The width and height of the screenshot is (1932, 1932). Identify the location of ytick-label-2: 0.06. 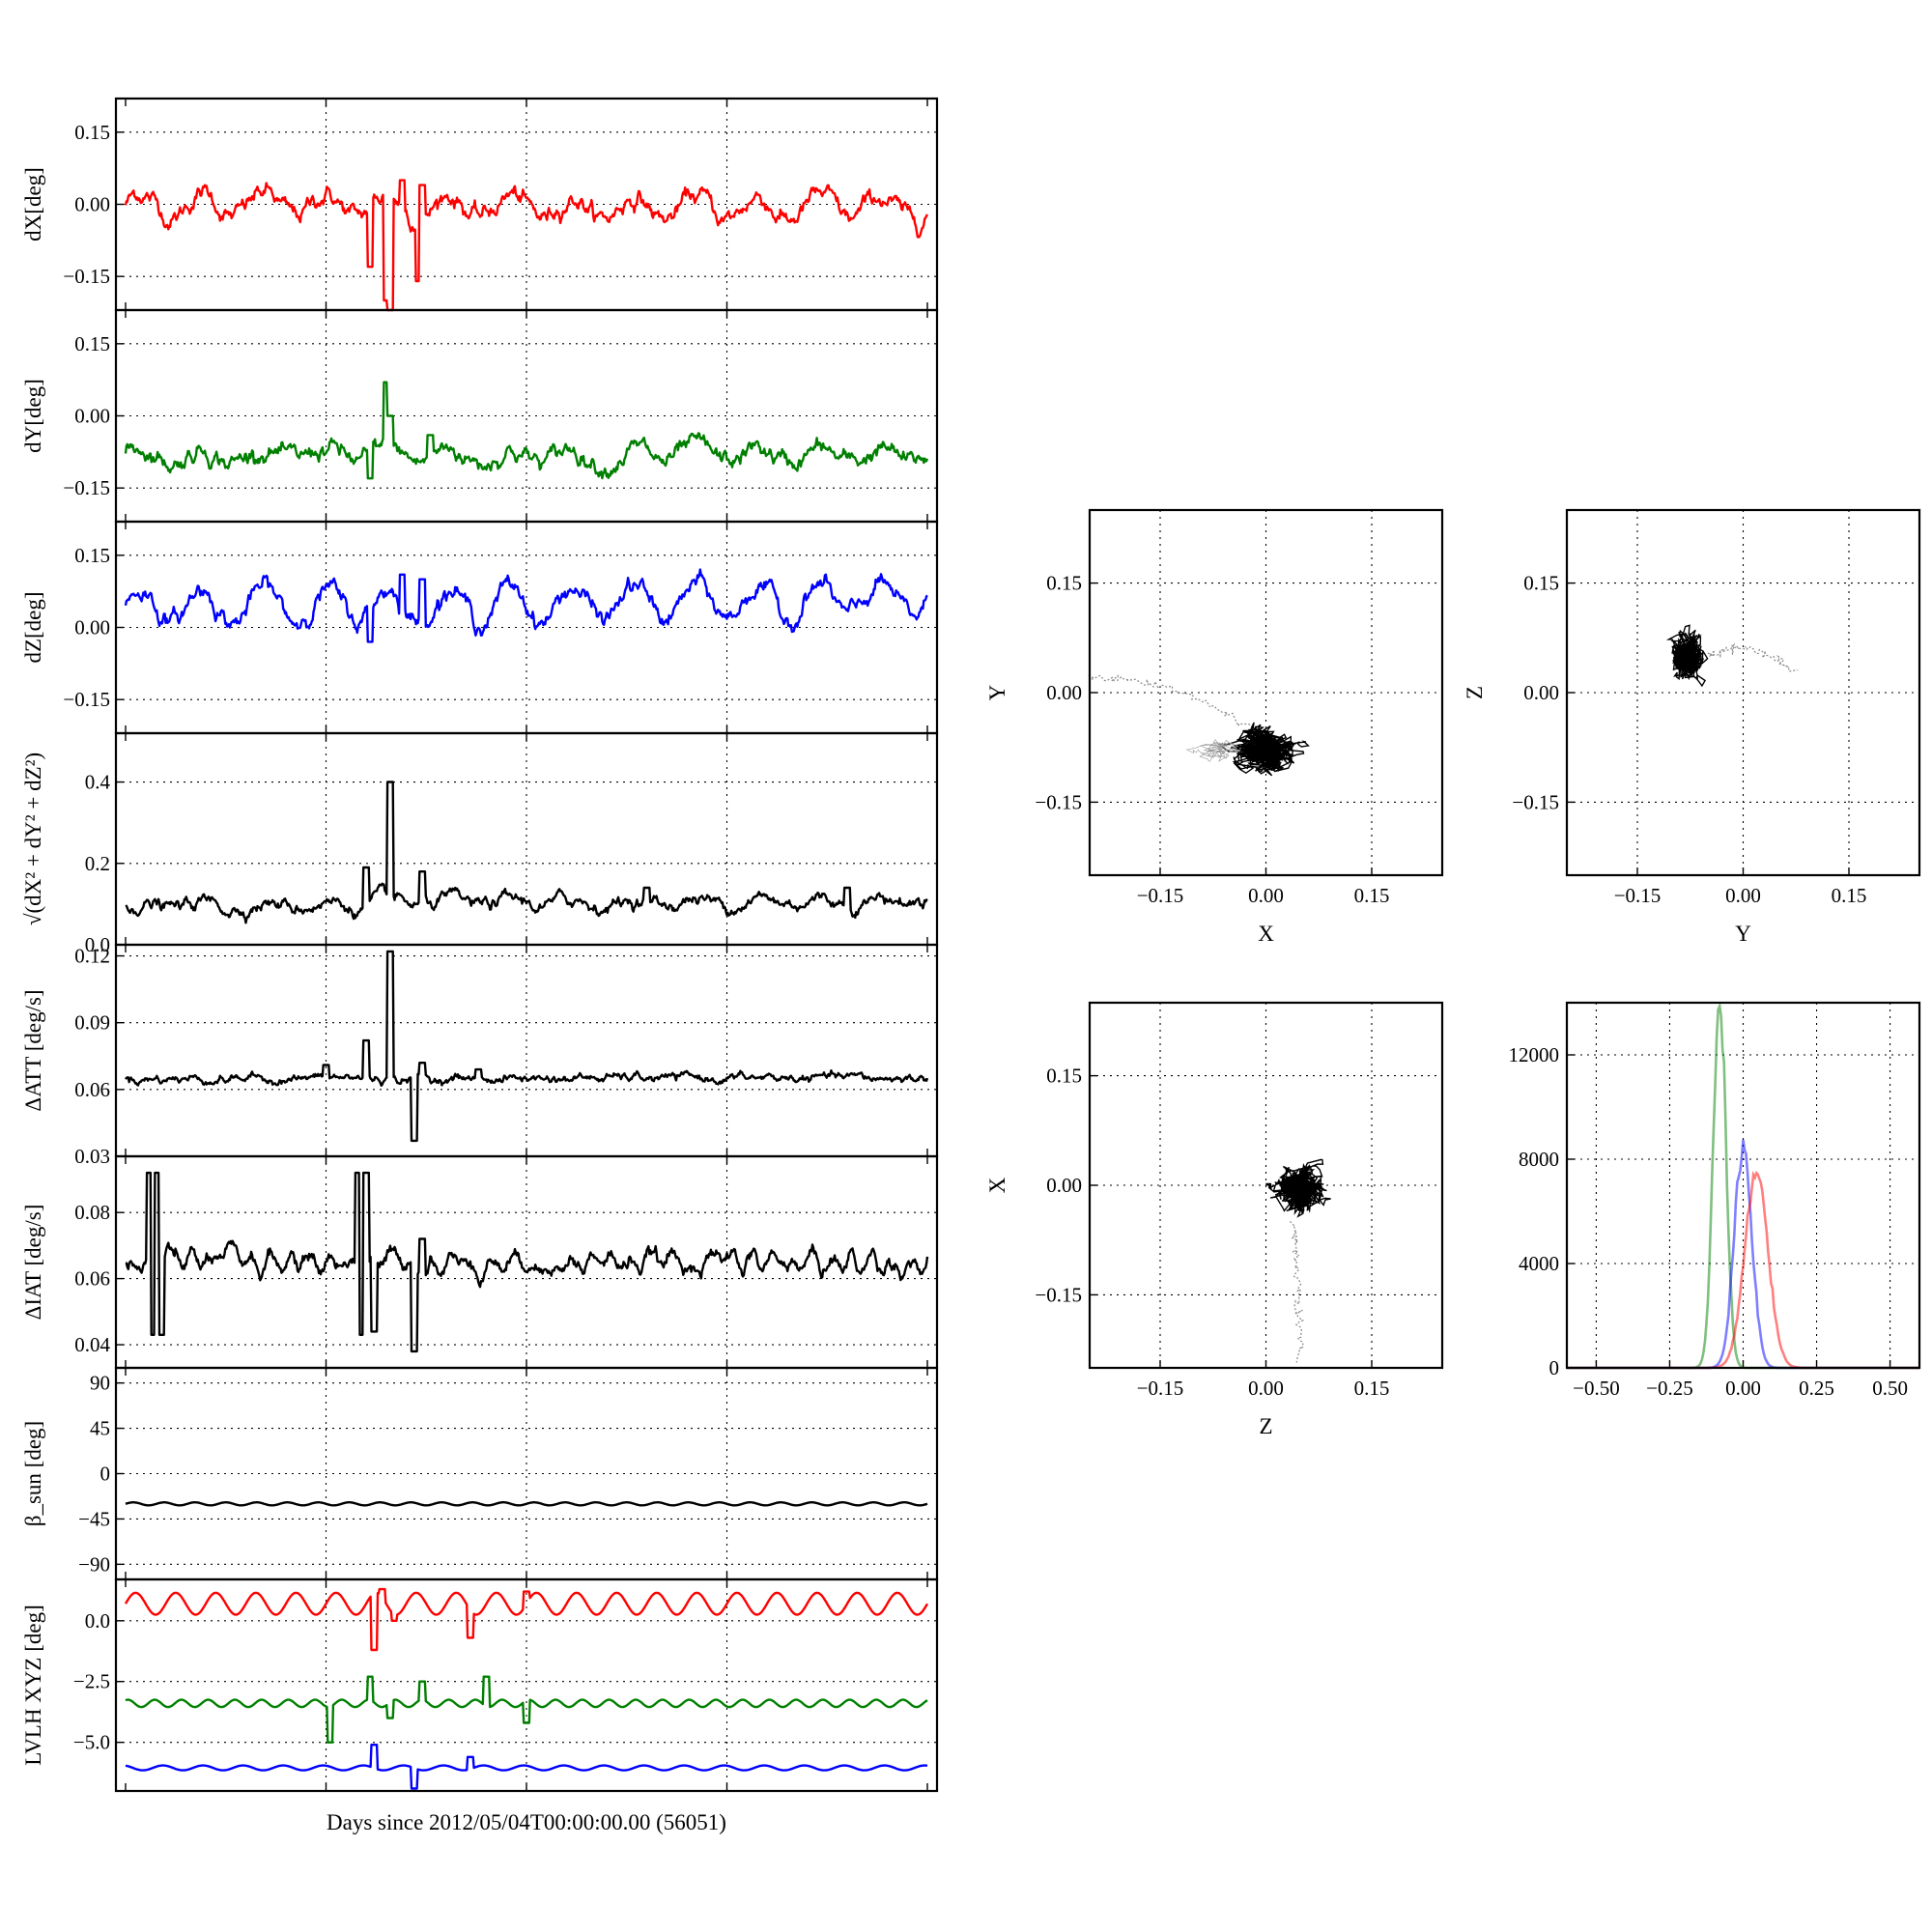
(92, 1089).